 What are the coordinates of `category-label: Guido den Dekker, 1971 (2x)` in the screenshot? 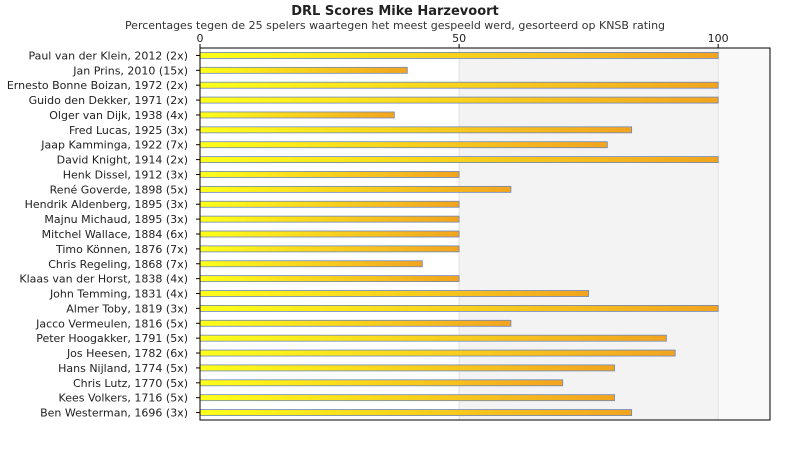 It's located at (108, 100).